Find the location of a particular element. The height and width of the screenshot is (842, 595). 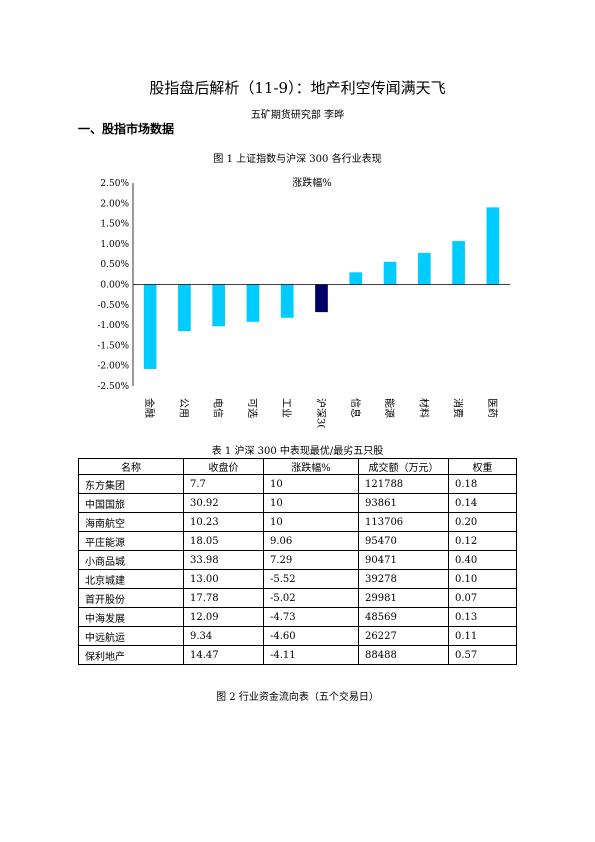

y-tick-label: -1.50% is located at coordinates (113, 346).